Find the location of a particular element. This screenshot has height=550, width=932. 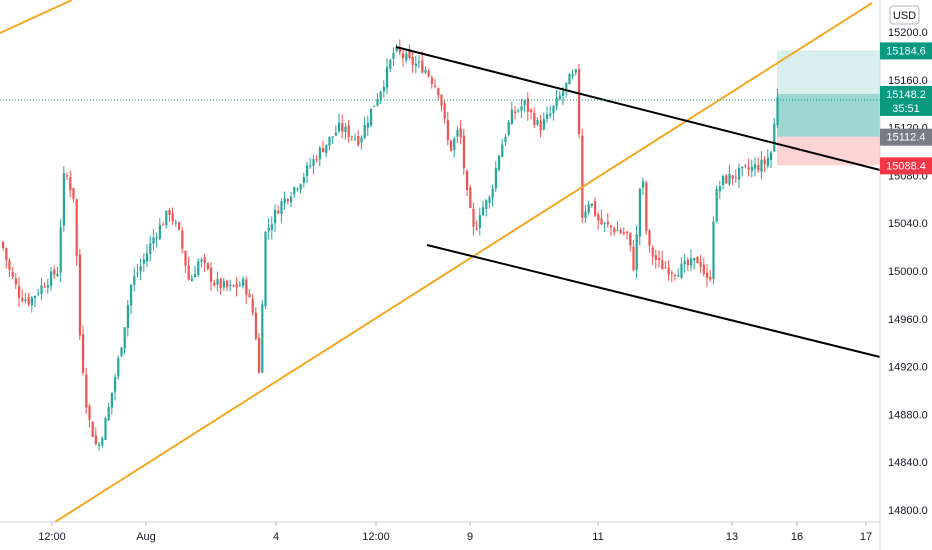

y-tick-label: 14840.0 is located at coordinates (908, 463).